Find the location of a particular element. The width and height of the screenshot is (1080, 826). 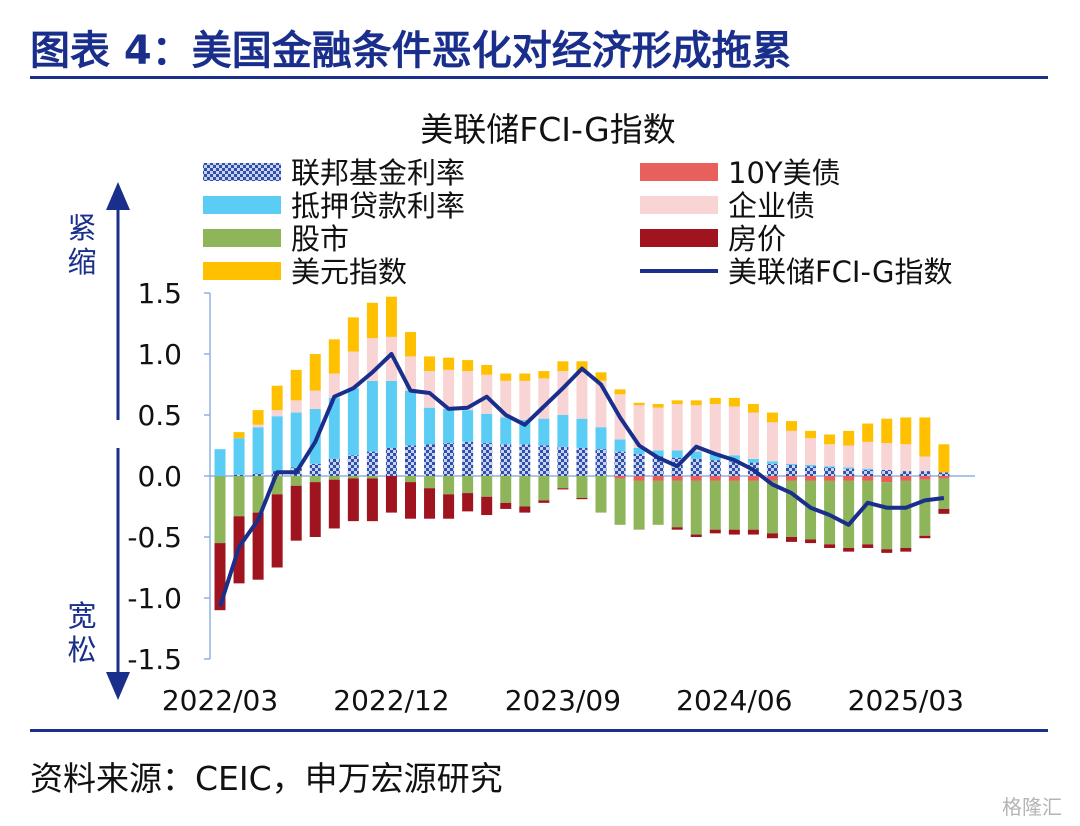

x-tick-label: 2023/09 is located at coordinates (563, 700).